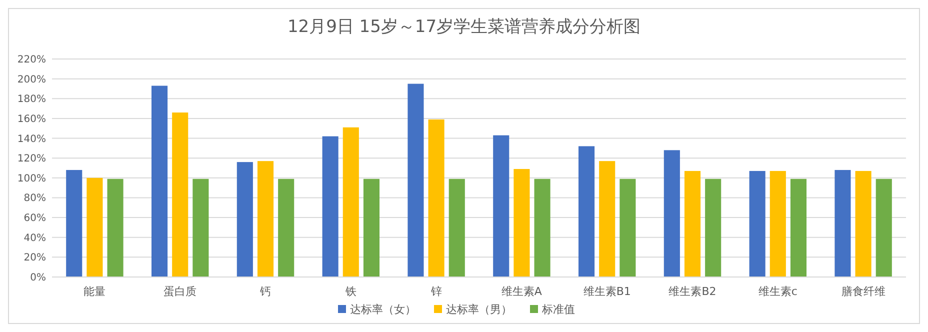 The image size is (928, 332). Describe the element at coordinates (31, 80) in the screenshot. I see `y-tick-label: 200%` at that location.